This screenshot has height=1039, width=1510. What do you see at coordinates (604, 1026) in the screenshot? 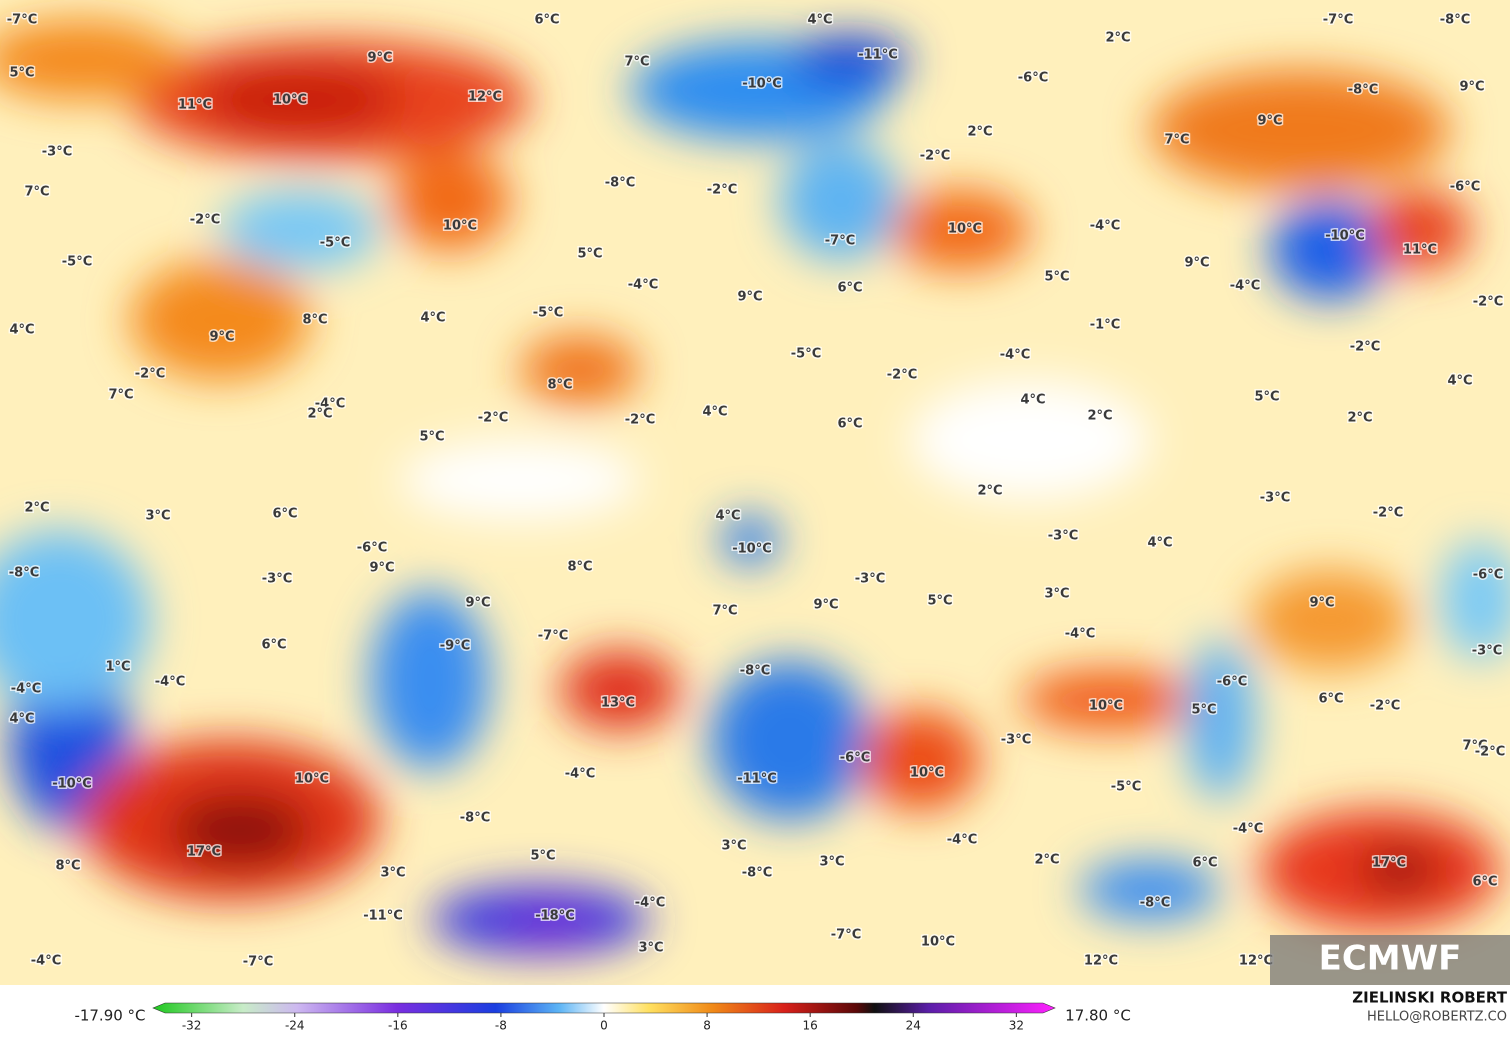
I see `colorbar-tick-label: 0` at bounding box center [604, 1026].